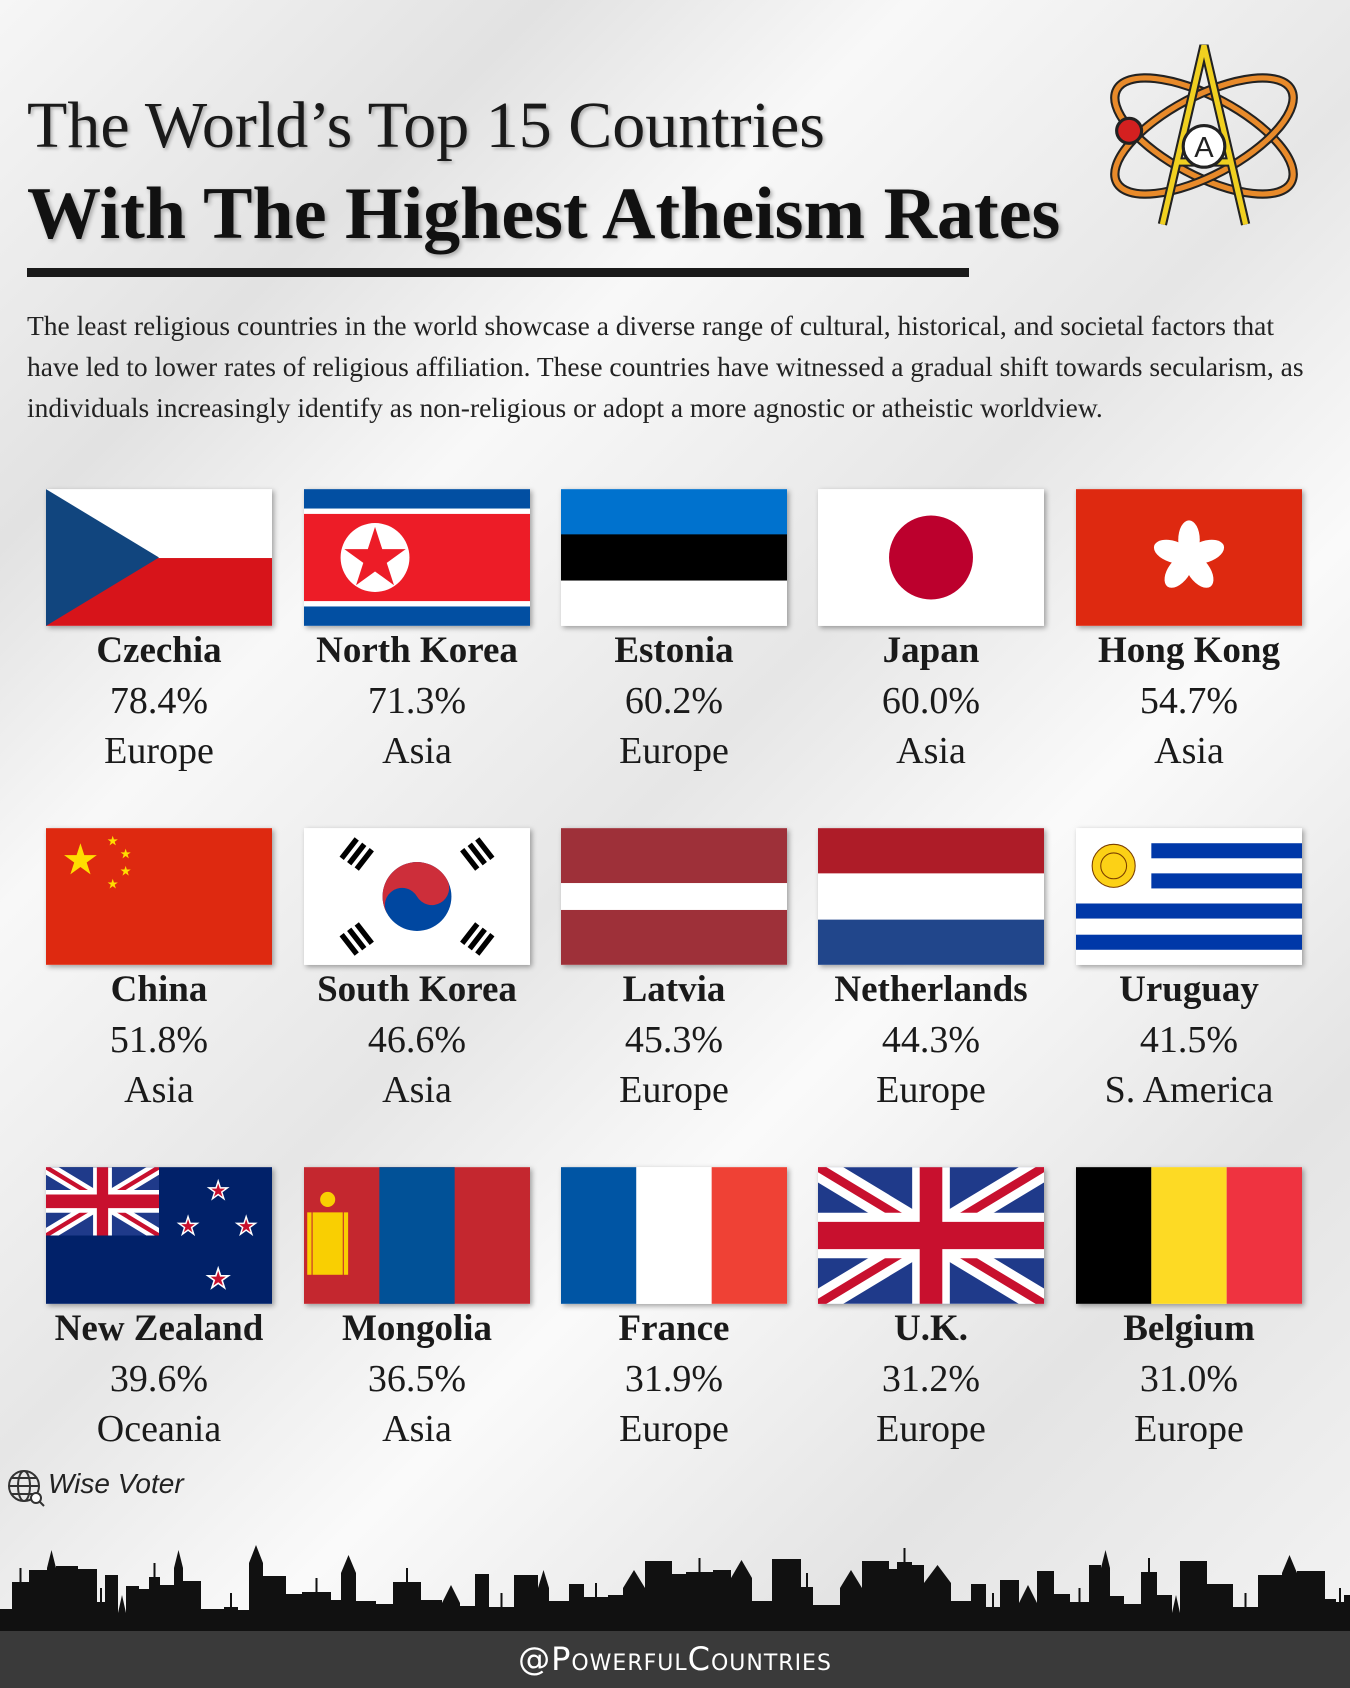  I want to click on country-card: South Korea 46.6% Asia, so click(417, 971).